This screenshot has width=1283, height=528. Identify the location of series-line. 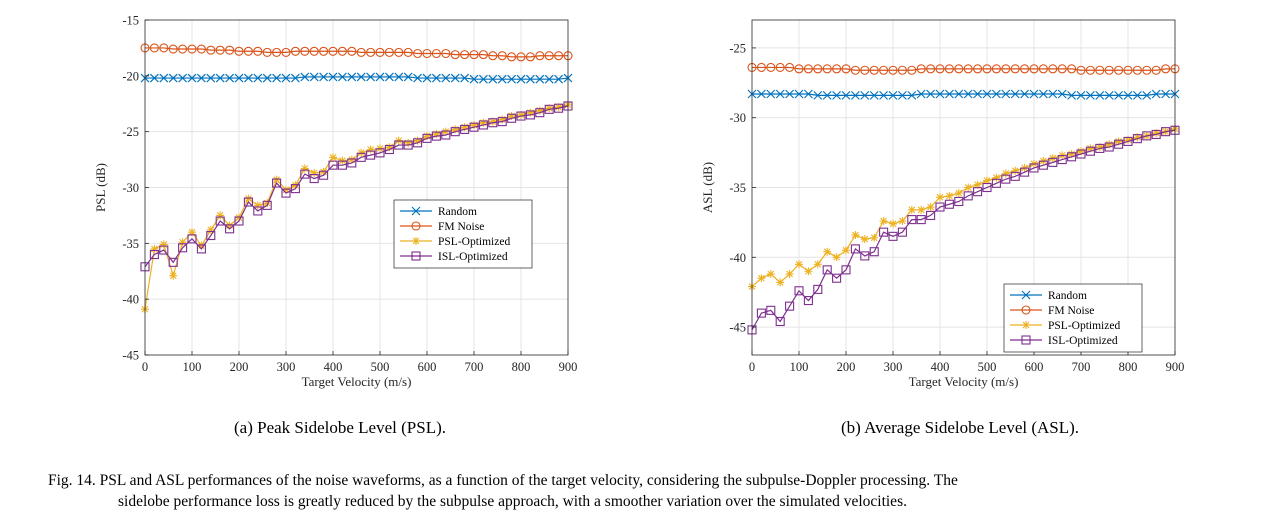
(357, 78).